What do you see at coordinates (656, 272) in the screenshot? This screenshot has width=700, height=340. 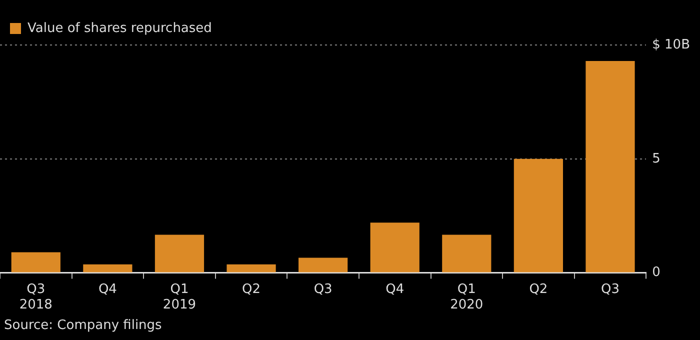 I see `y-tick-label: 0` at bounding box center [656, 272].